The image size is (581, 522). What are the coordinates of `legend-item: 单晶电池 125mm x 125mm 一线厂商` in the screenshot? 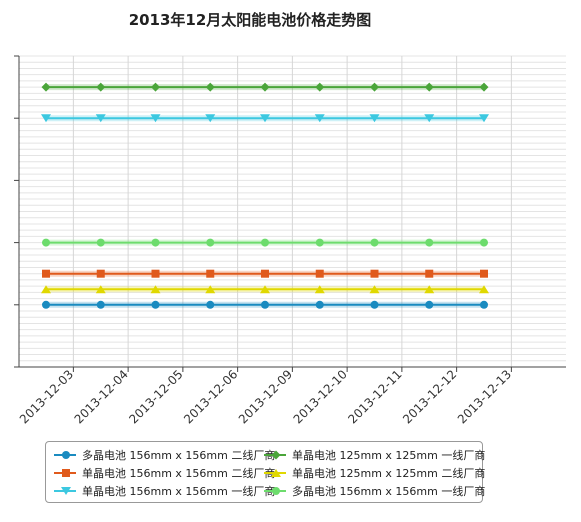 It's located at (374, 455).